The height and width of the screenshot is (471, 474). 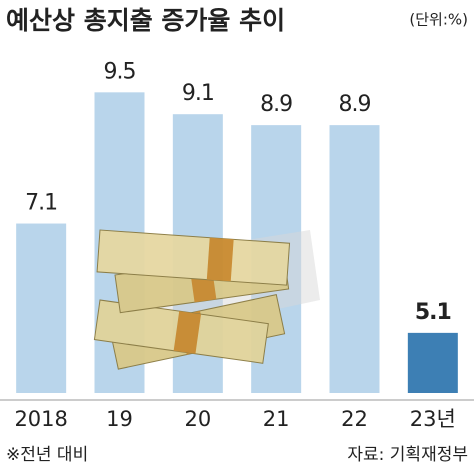 What do you see at coordinates (47, 455) in the screenshot?
I see `footnote: ※전년 대비` at bounding box center [47, 455].